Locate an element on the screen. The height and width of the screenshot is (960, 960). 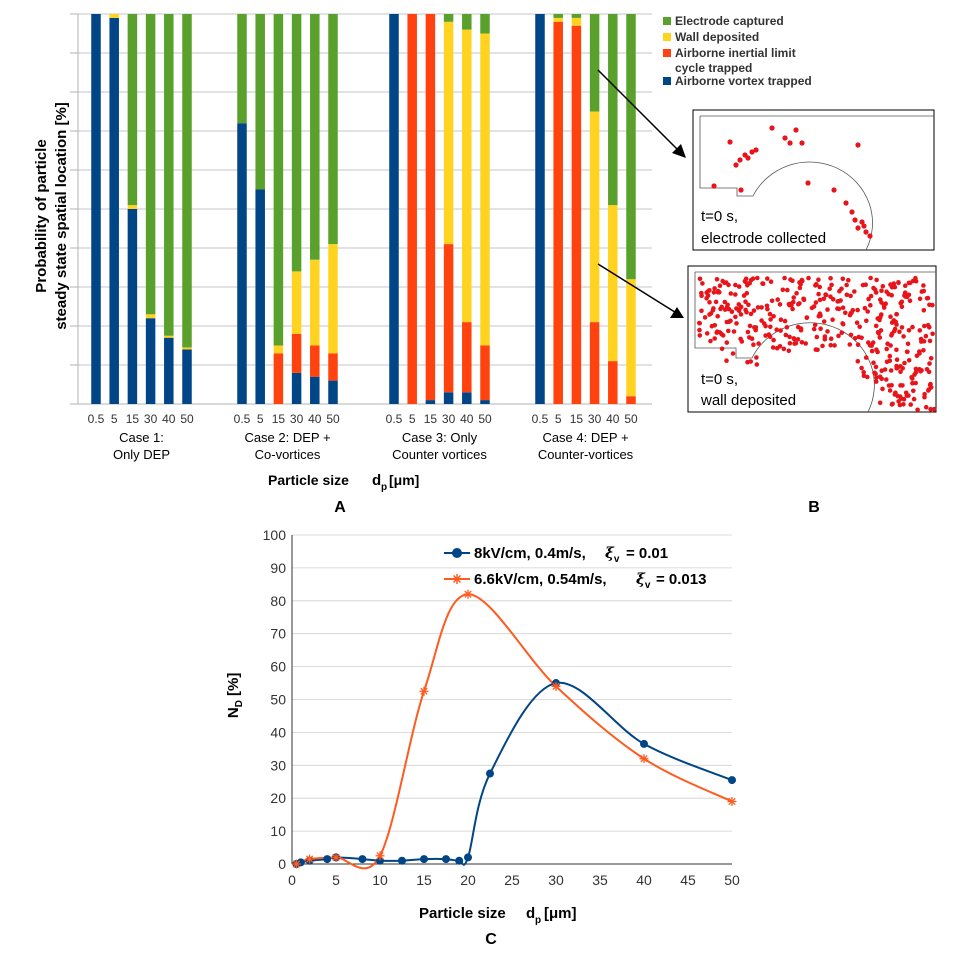
panel-a-group-label-line2: Only DEP is located at coordinates (141, 454).